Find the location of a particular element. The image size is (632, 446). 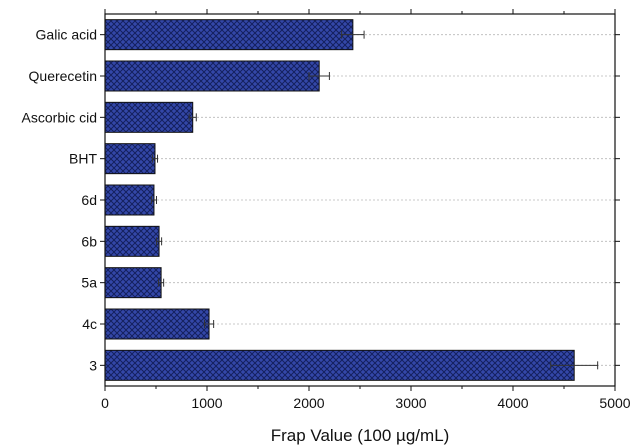

x-tick-label: 4000 is located at coordinates (512, 403).